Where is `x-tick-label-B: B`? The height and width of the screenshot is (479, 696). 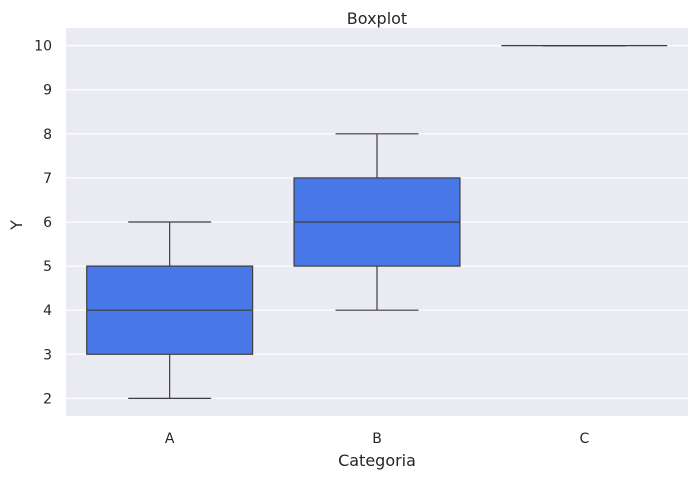 x-tick-label-B: B is located at coordinates (377, 439).